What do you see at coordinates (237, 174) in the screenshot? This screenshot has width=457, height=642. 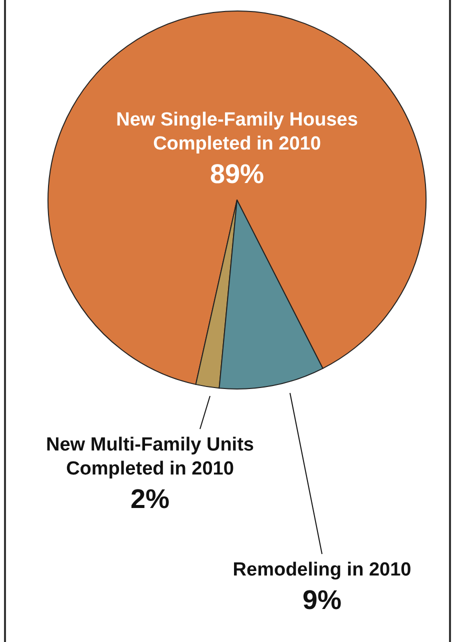 I see `data-label: 89%` at bounding box center [237, 174].